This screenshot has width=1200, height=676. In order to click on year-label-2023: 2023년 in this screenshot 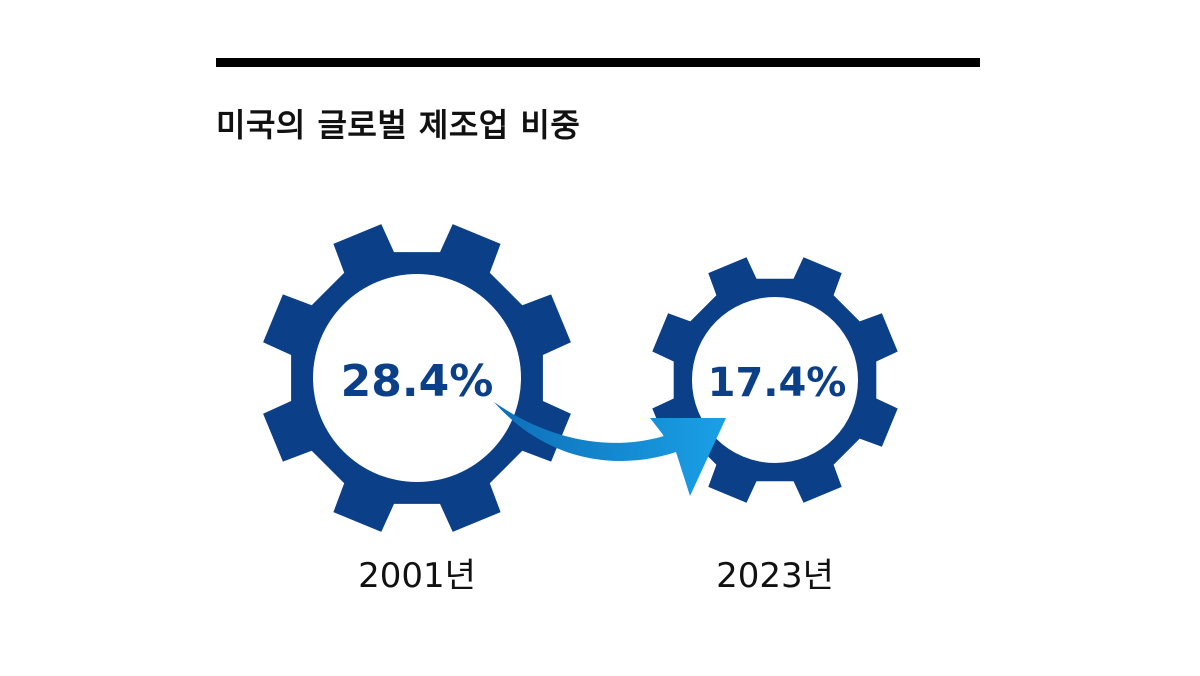, I will do `click(775, 576)`.